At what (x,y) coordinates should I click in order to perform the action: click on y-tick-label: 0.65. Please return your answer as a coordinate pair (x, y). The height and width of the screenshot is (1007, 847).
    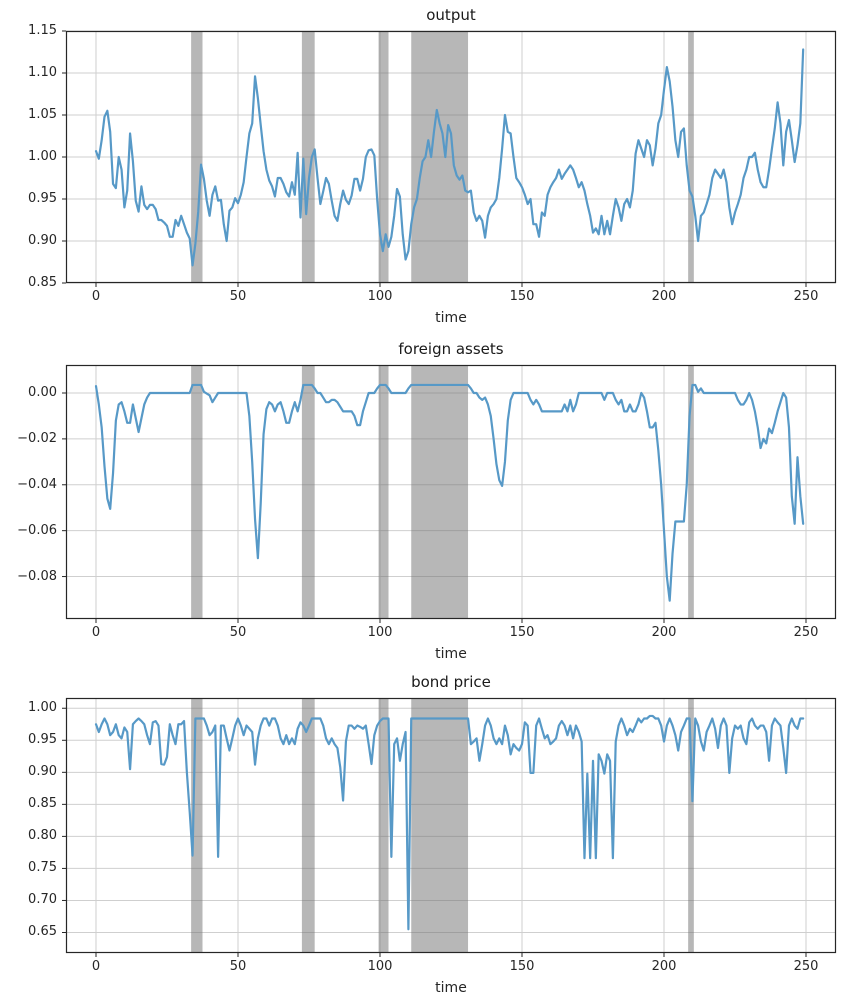
    Looking at the image, I should click on (42, 932).